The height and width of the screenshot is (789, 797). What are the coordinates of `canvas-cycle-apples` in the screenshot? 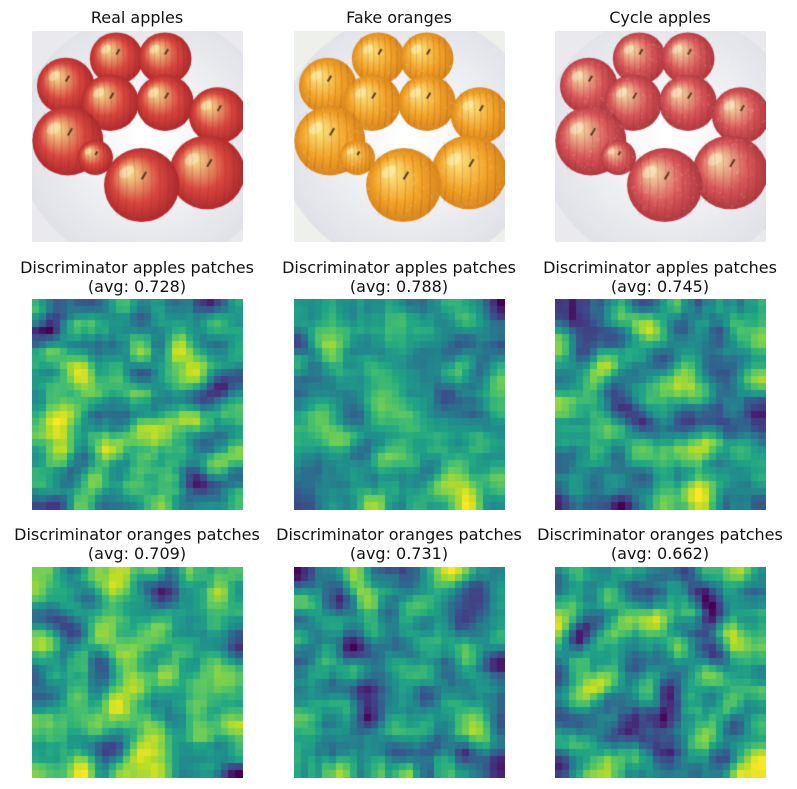 It's located at (660, 136).